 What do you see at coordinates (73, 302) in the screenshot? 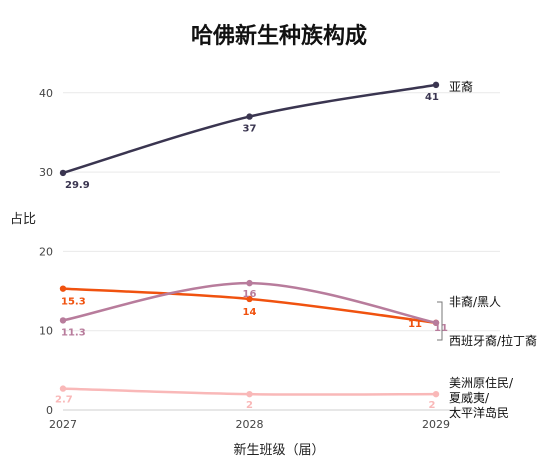
I see `data-label: 15.3` at bounding box center [73, 302].